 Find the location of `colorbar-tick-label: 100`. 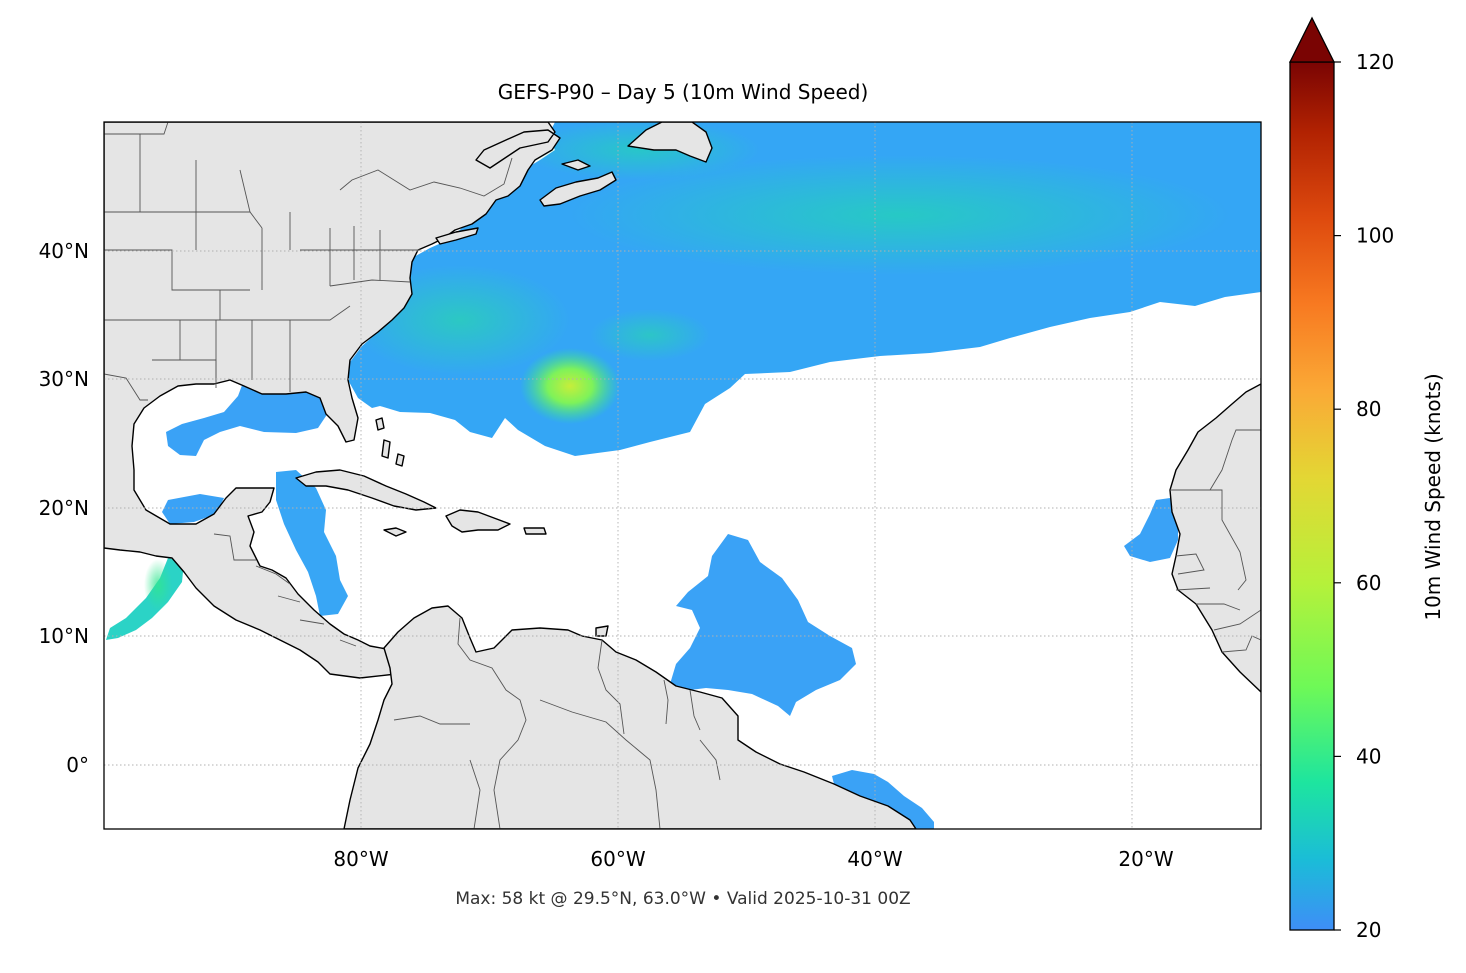

colorbar-tick-label: 100 is located at coordinates (1375, 236).